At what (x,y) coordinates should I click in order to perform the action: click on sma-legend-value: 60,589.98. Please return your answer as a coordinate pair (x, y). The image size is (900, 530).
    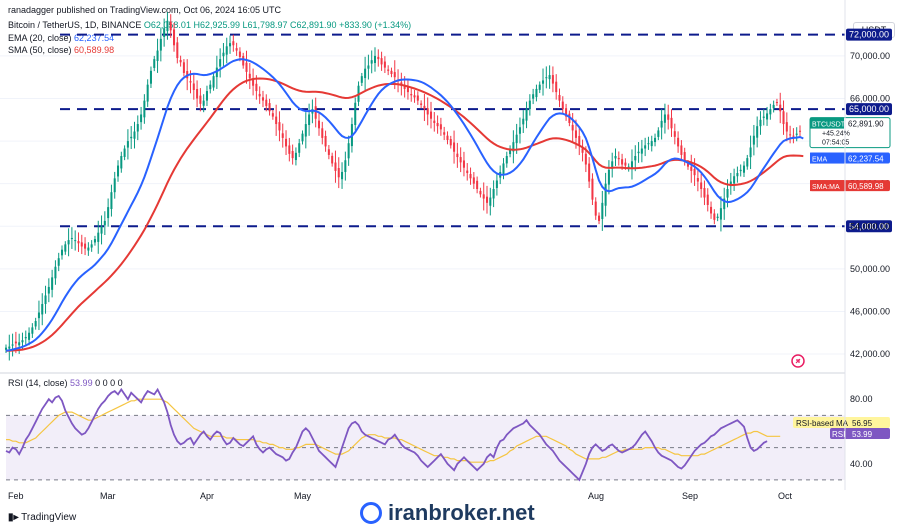
    Looking at the image, I should click on (94, 50).